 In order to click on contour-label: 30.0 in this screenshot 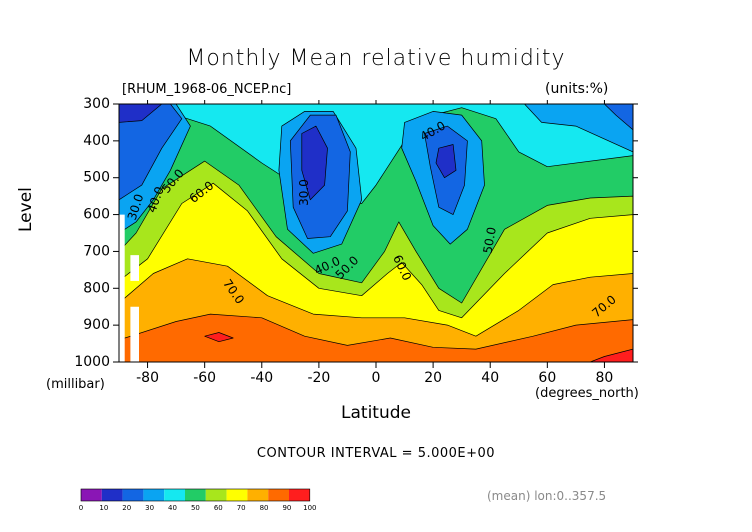, I will do `click(304, 192)`.